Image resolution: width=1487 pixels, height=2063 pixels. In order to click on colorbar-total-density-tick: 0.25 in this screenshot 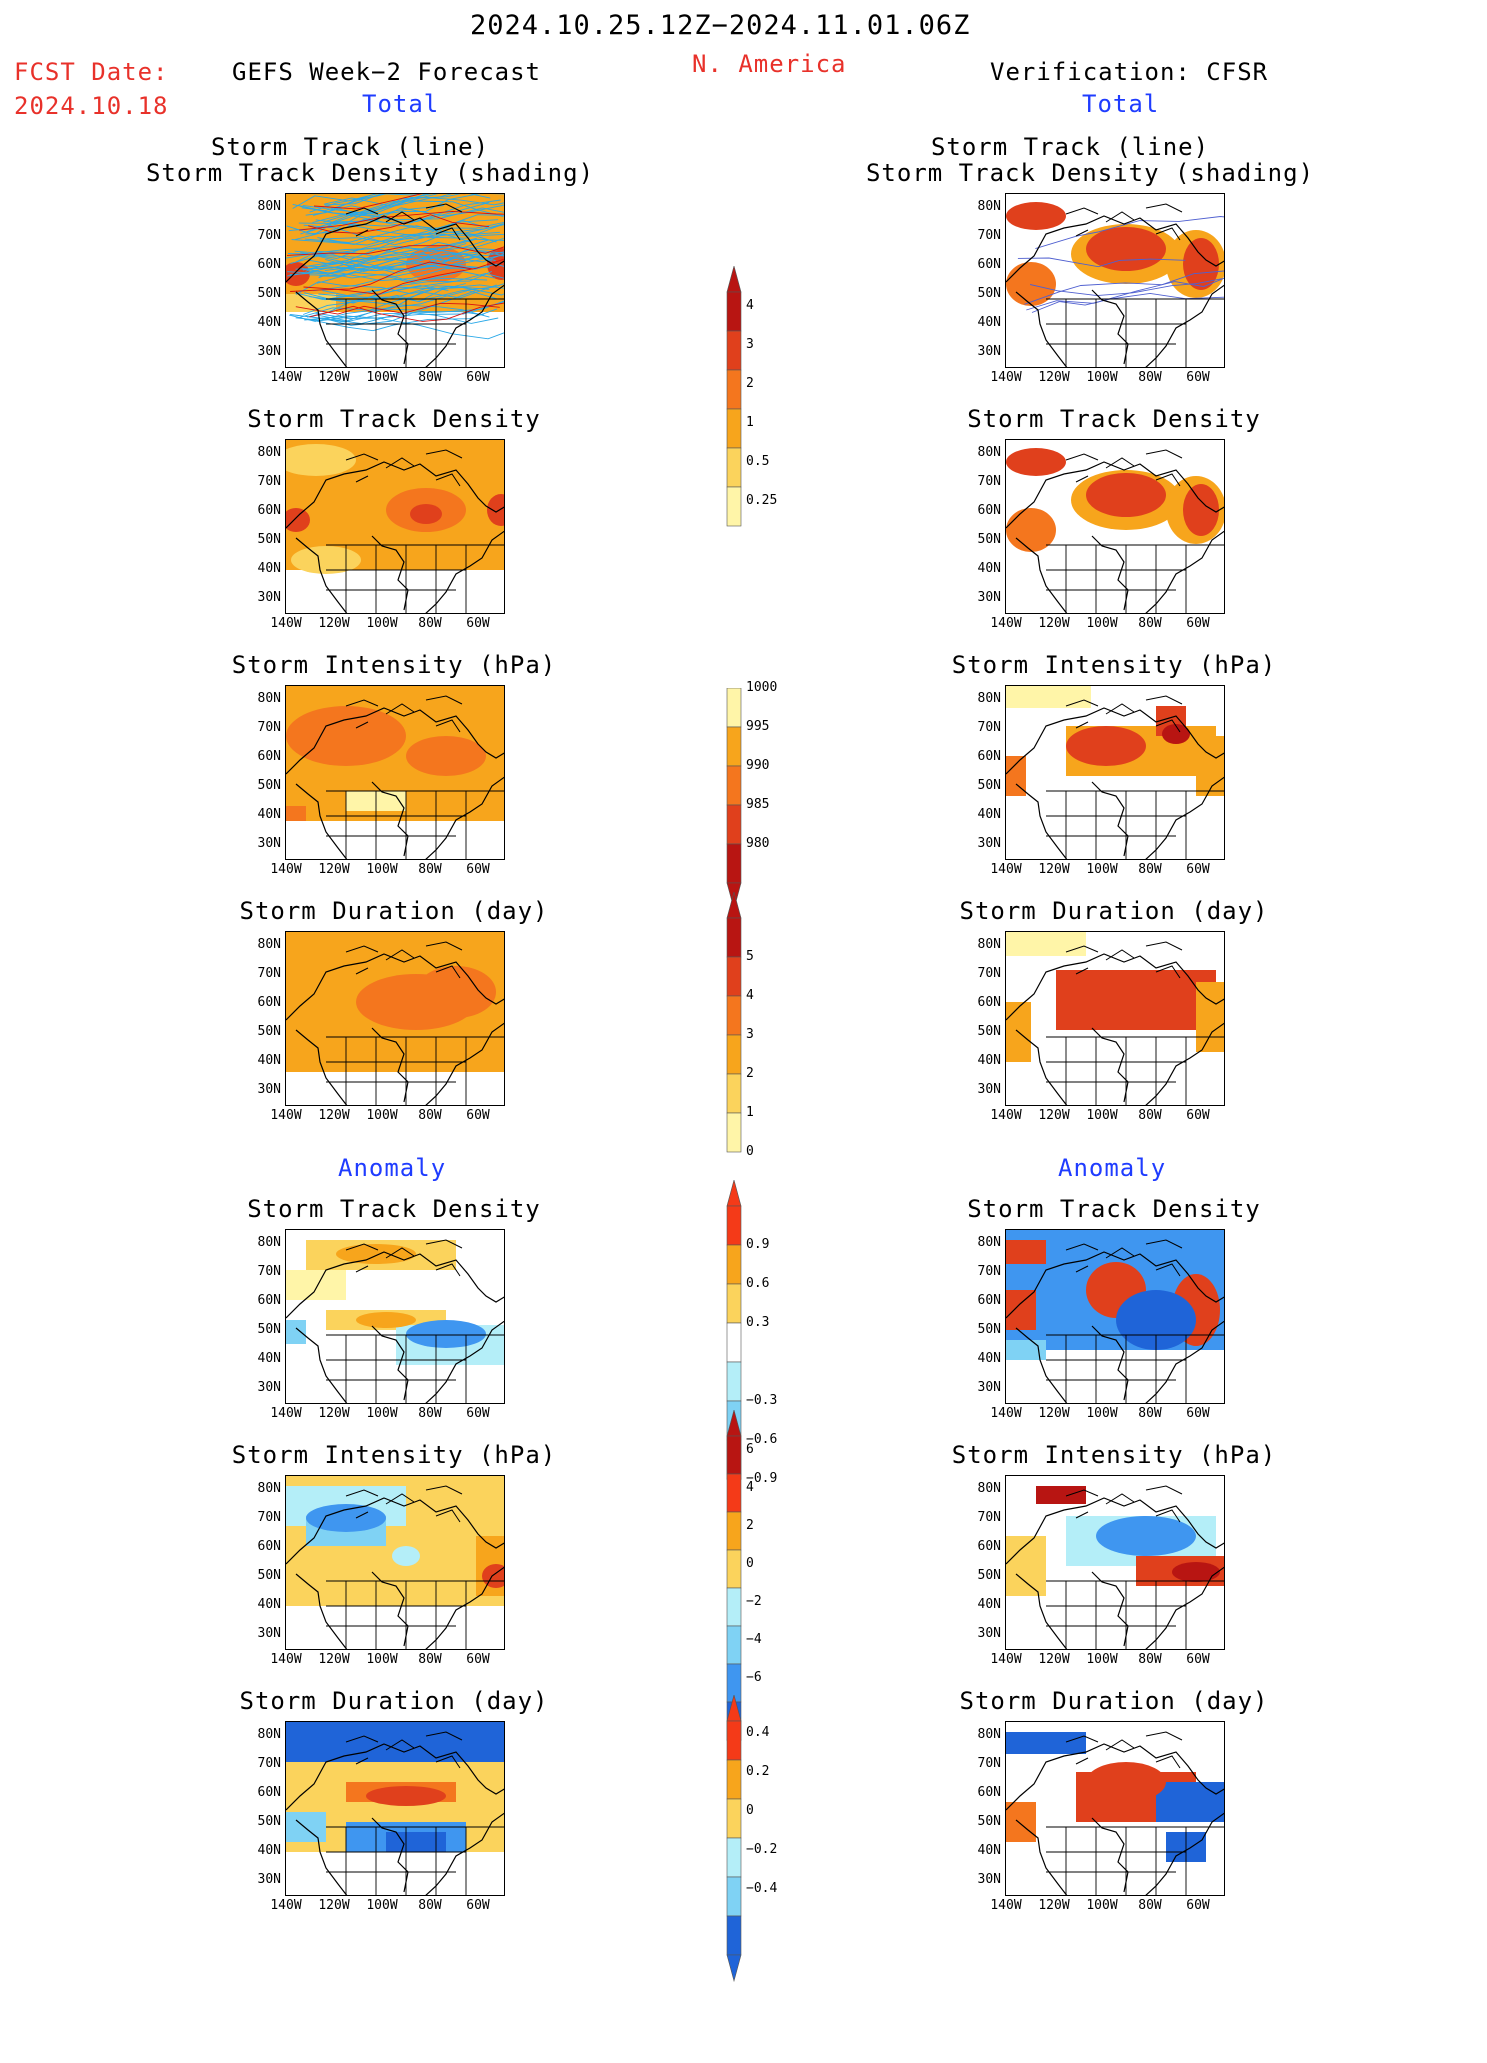, I will do `click(762, 500)`.